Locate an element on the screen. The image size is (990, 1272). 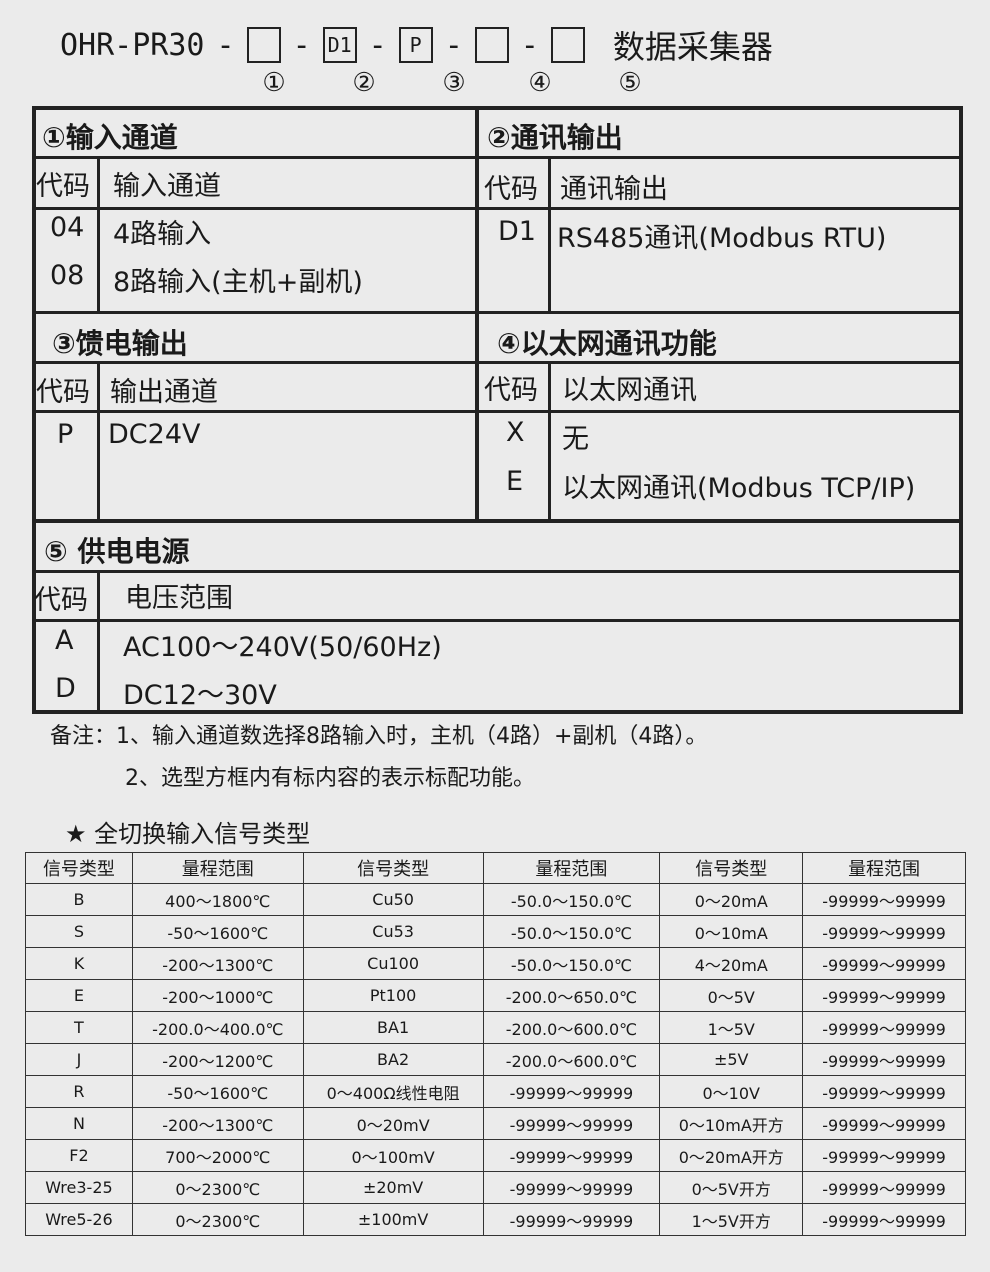
table-cell: -200.0～400.0℃ is located at coordinates (217, 1027).